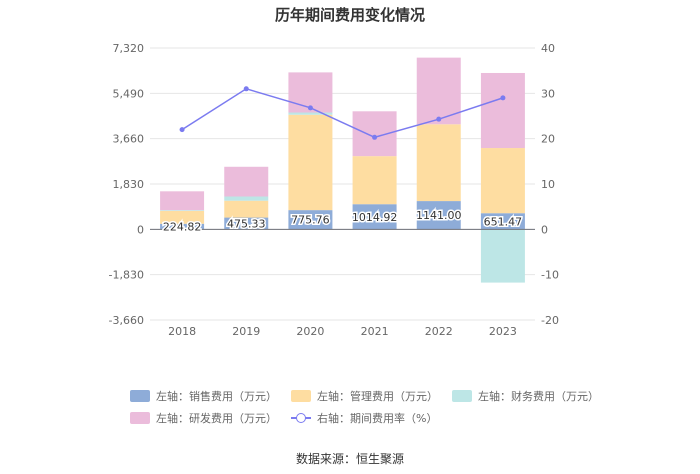  What do you see at coordinates (377, 418) in the screenshot?
I see `legend-label-rate: 右轴：期间费用率（%）` at bounding box center [377, 418].